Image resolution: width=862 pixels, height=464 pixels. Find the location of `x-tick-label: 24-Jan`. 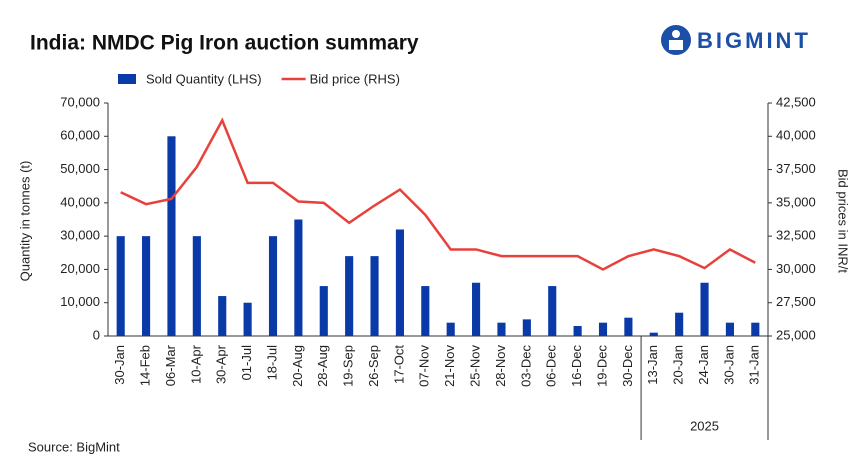

x-tick-label: 24-Jan is located at coordinates (703, 365).